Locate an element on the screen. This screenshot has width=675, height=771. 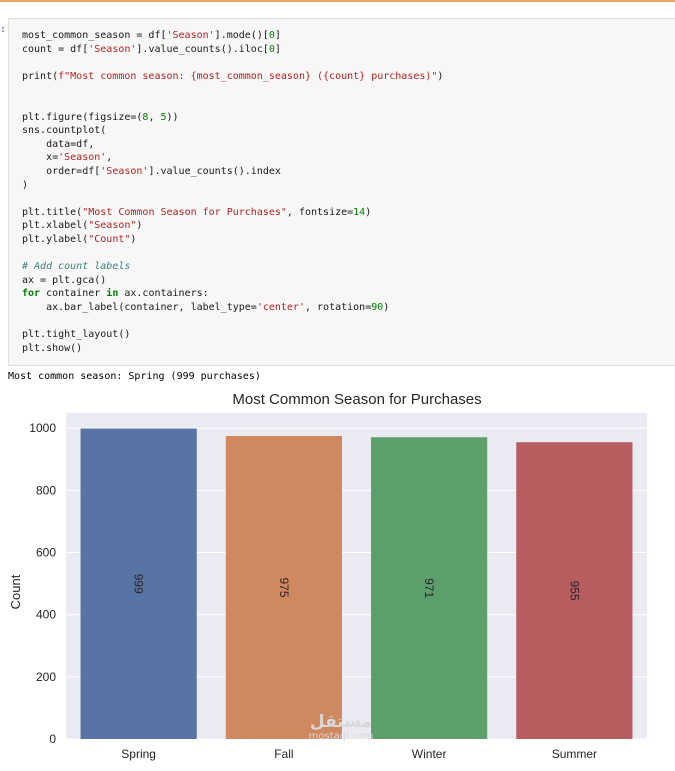
bar-fall is located at coordinates (283, 587).